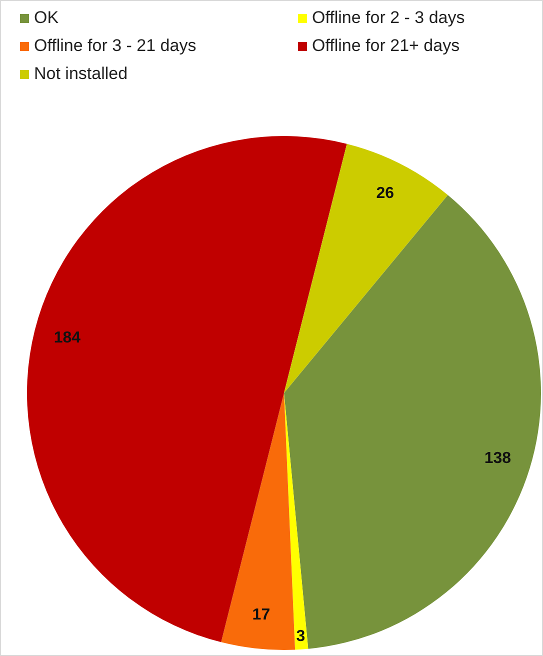 This screenshot has height=656, width=543. Describe the element at coordinates (261, 615) in the screenshot. I see `data-label: 17` at that location.